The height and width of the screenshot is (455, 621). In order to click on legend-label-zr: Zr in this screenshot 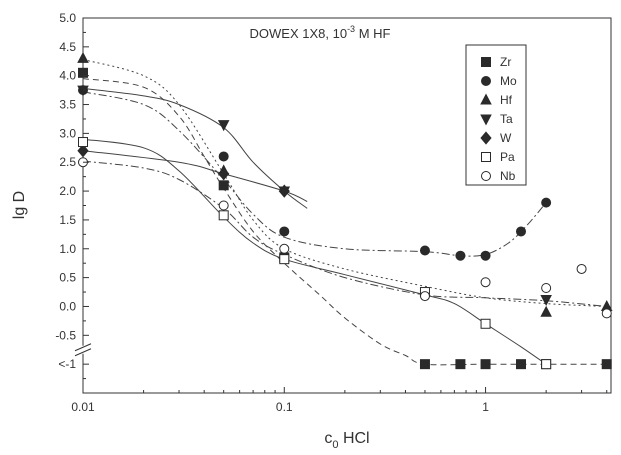, I will do `click(505, 62)`.